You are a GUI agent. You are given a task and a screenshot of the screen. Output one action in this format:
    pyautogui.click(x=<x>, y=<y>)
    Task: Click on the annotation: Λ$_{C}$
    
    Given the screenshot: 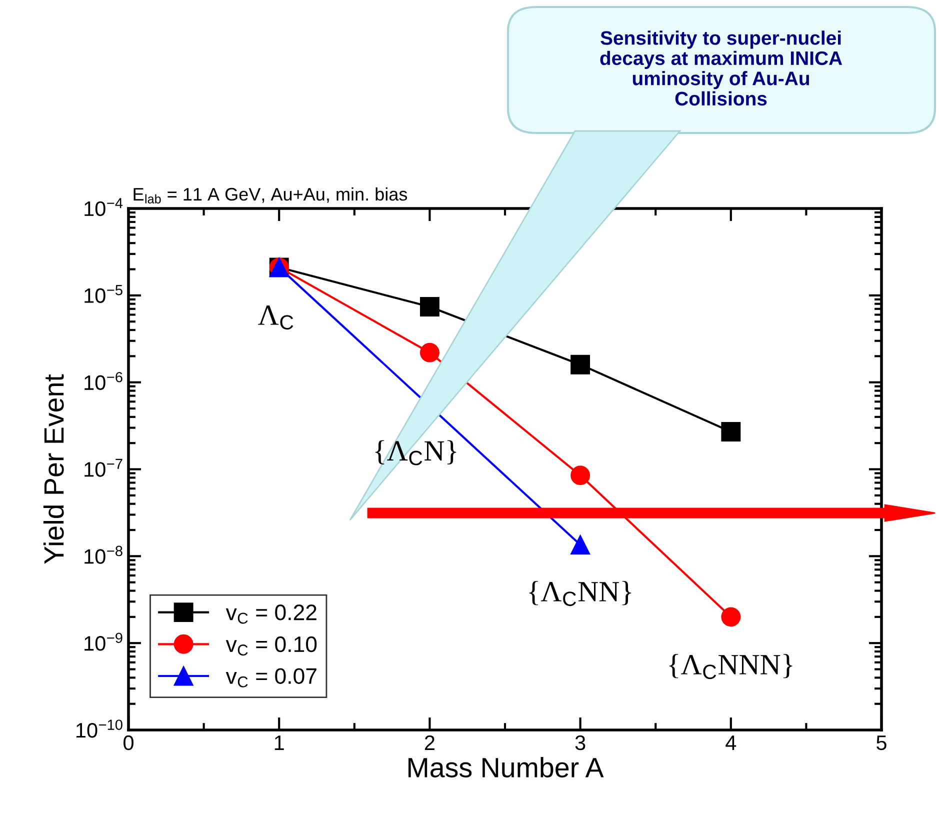 What is the action you would take?
    pyautogui.click(x=276, y=317)
    